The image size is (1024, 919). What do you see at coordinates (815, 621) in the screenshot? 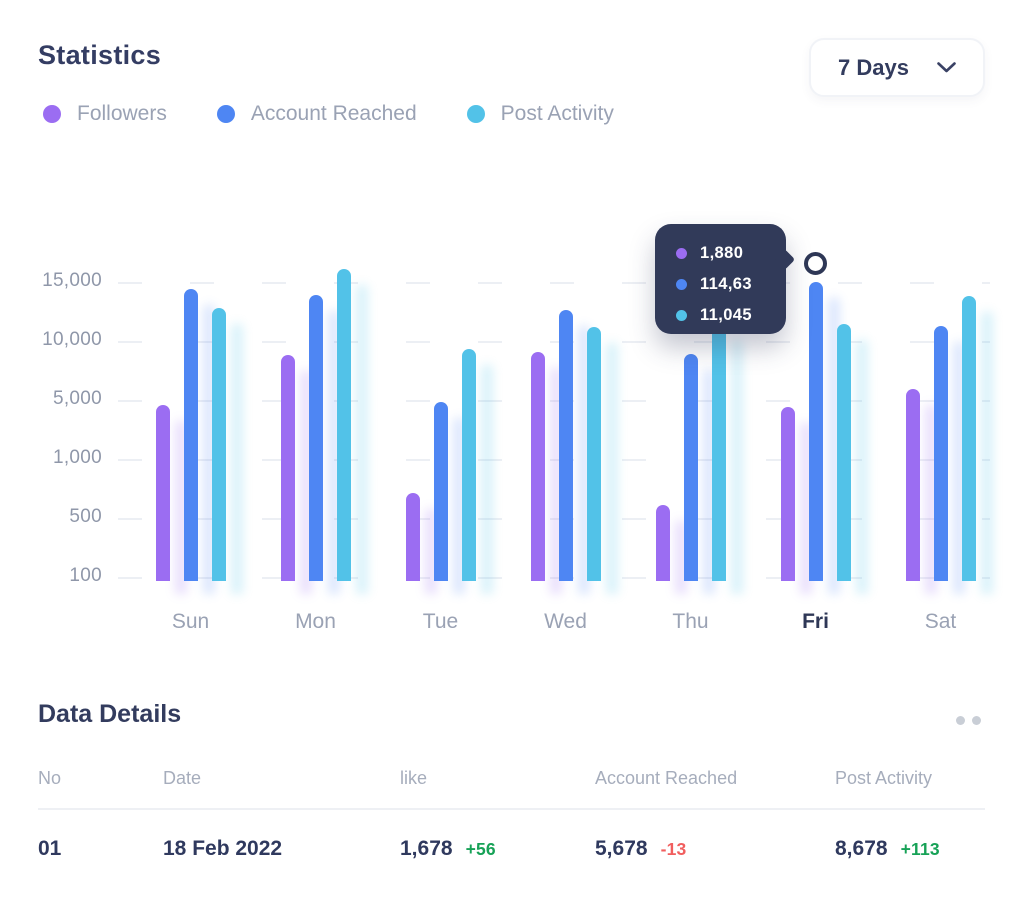
I see `x-axis-label-fri: Fri` at bounding box center [815, 621].